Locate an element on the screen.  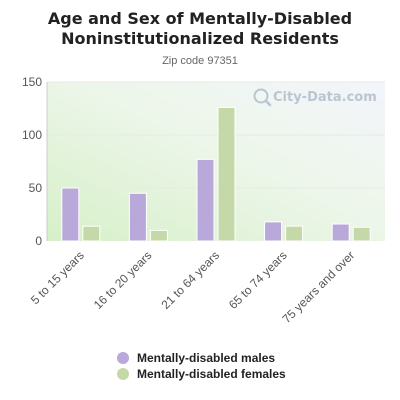
x-tick-label: 5 to 15 years is located at coordinates (57, 277).